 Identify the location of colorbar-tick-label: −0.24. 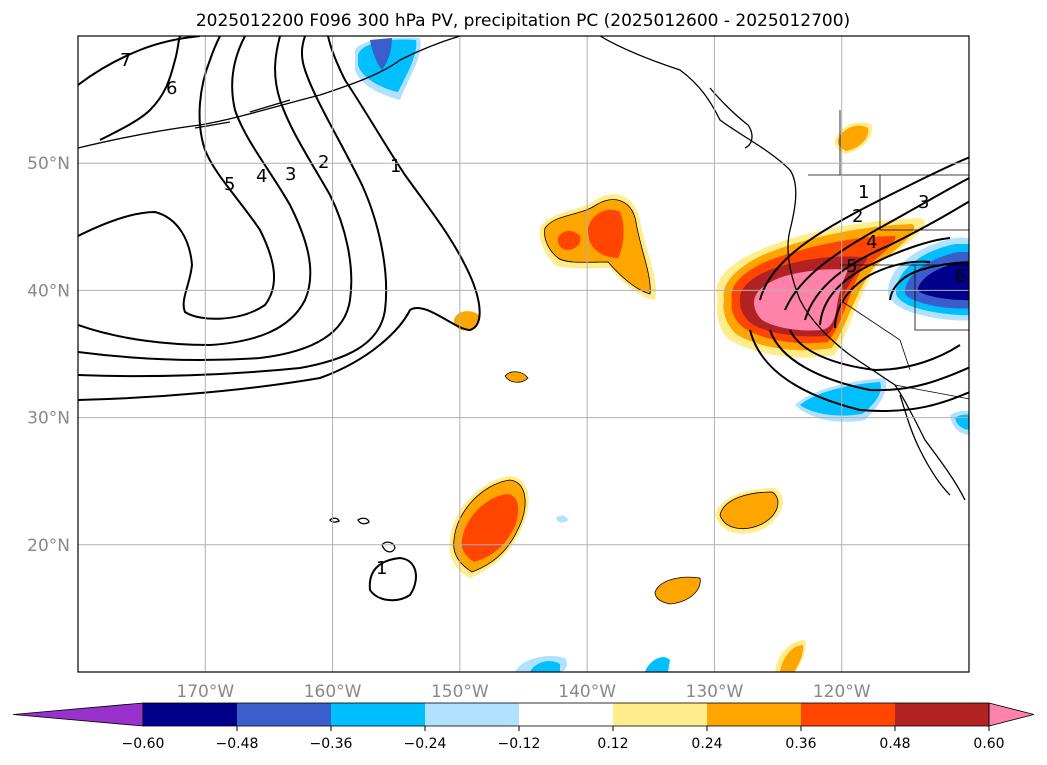
(425, 744).